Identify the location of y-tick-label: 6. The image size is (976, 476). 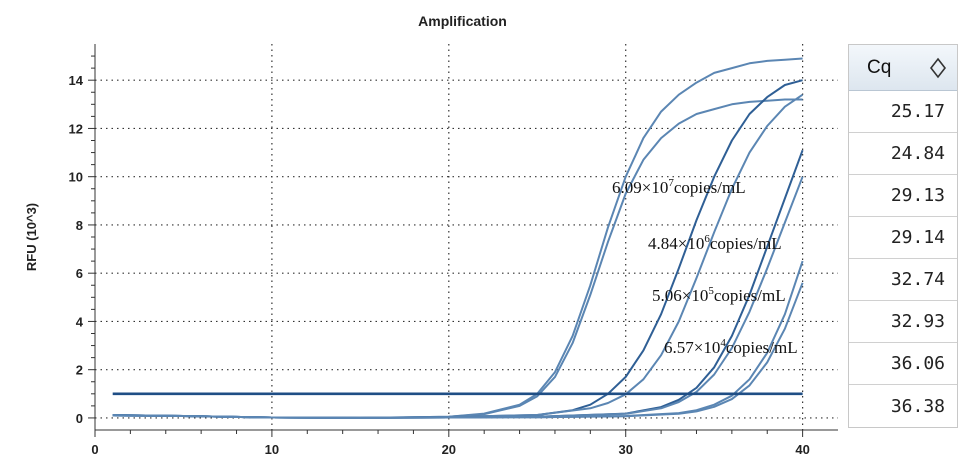
(79, 273).